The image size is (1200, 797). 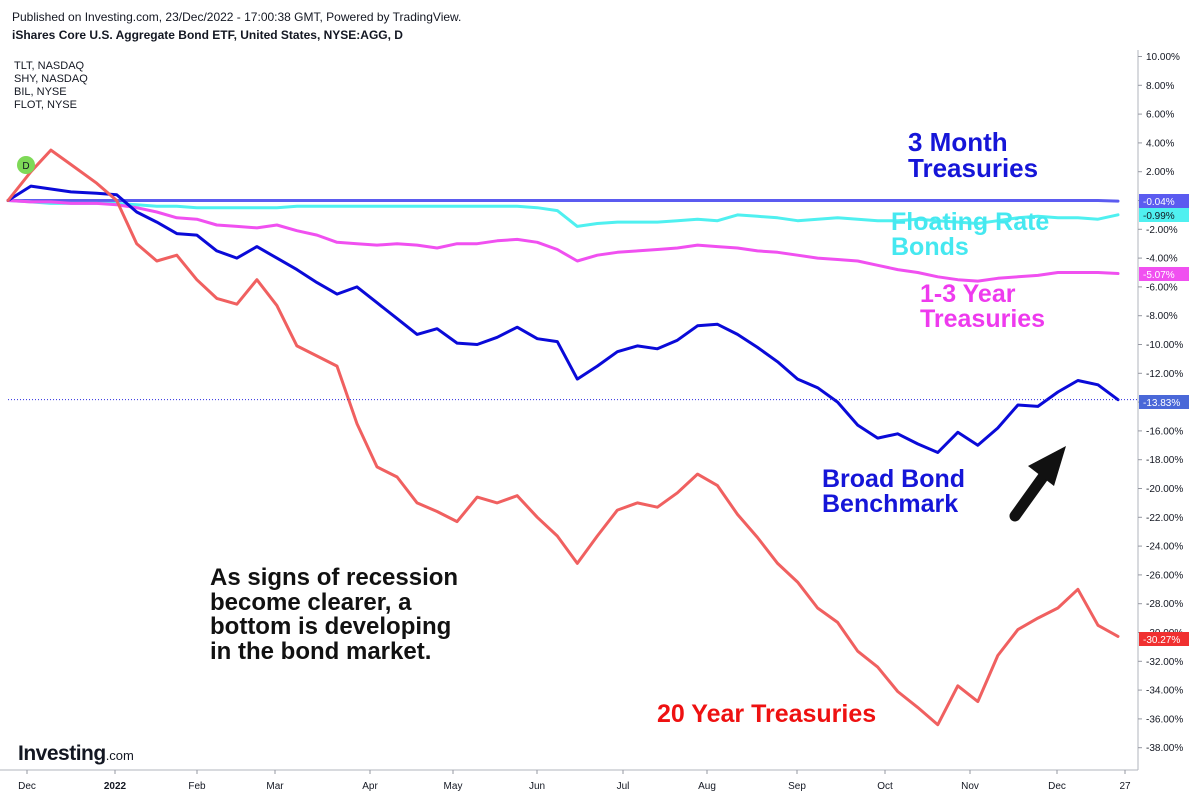 What do you see at coordinates (115, 786) in the screenshot?
I see `x-tick-label: 2022` at bounding box center [115, 786].